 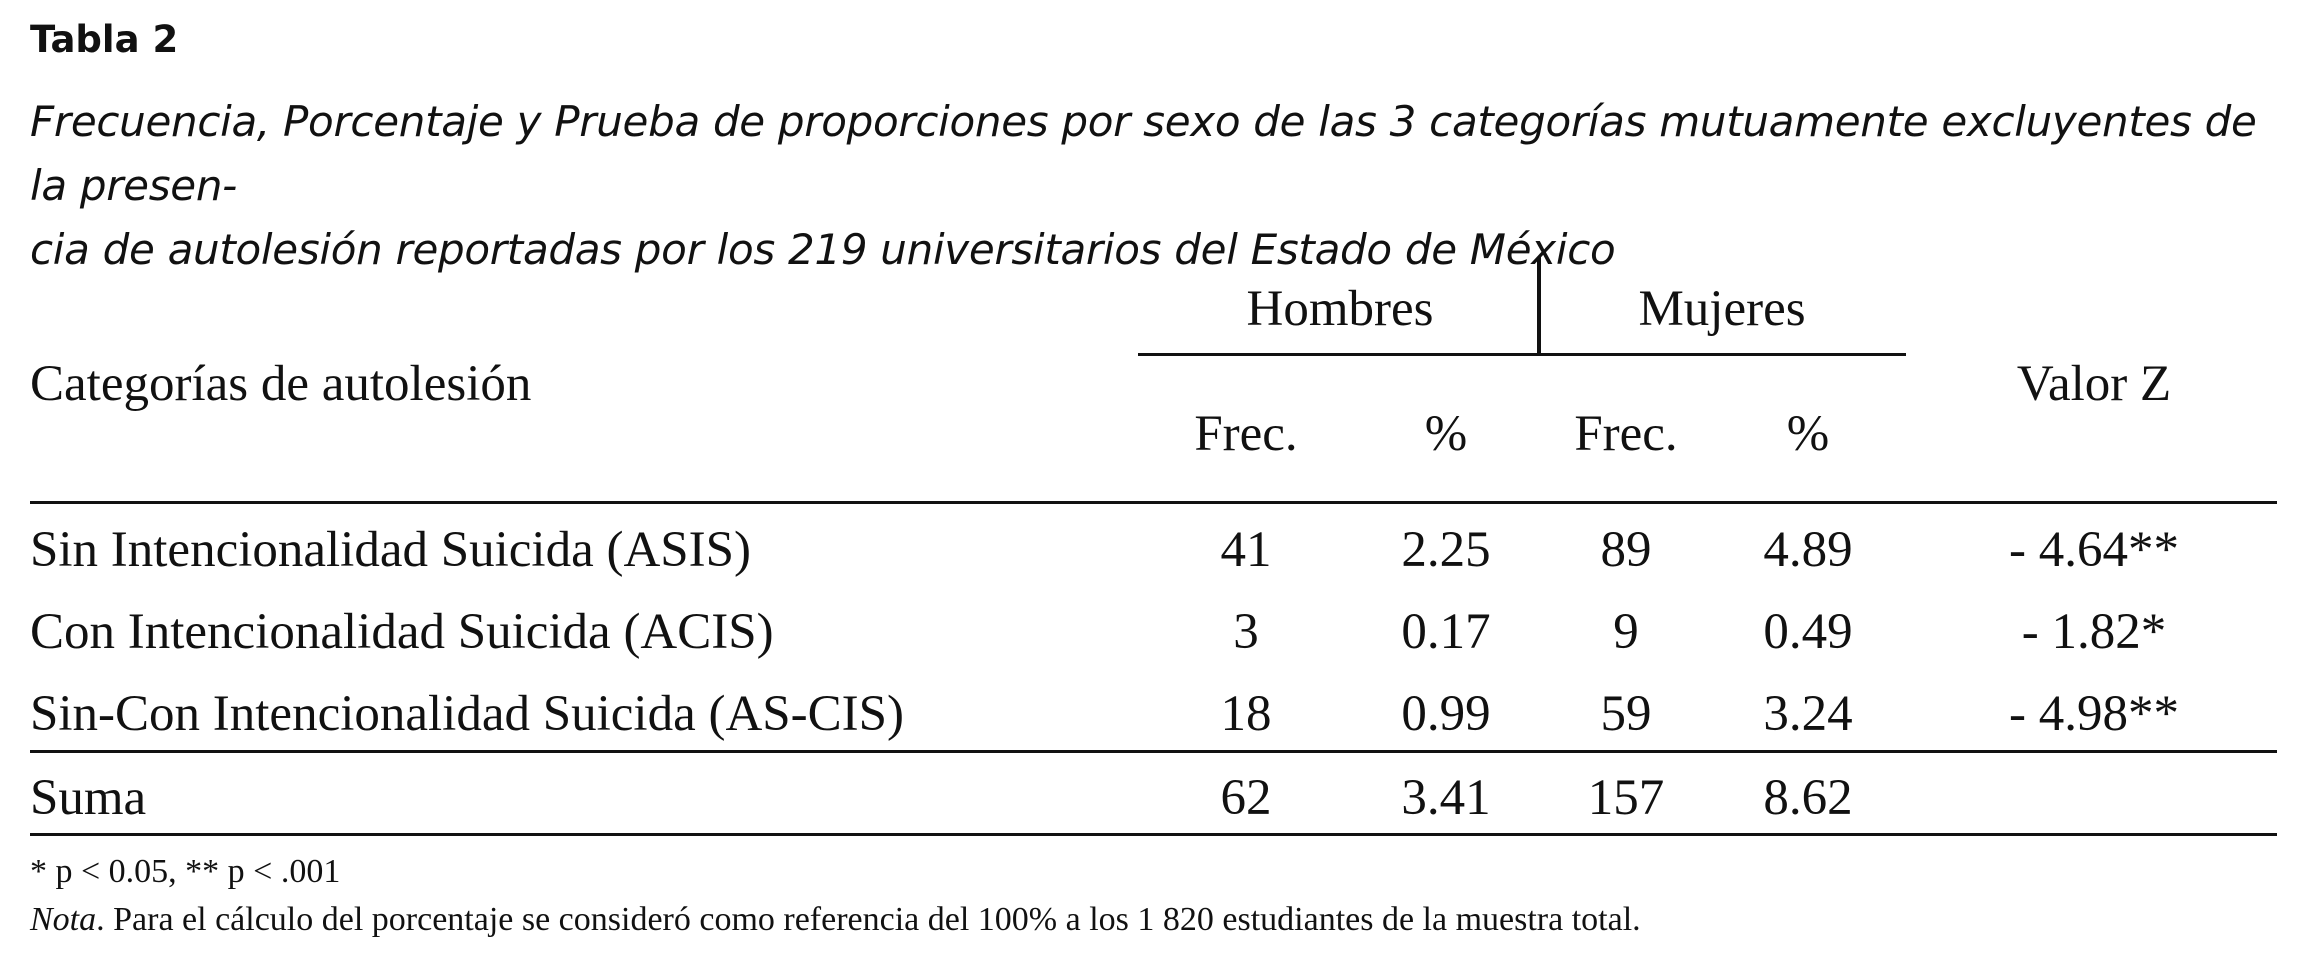 What do you see at coordinates (1246, 632) in the screenshot?
I see `table-cell-freq-men: 3` at bounding box center [1246, 632].